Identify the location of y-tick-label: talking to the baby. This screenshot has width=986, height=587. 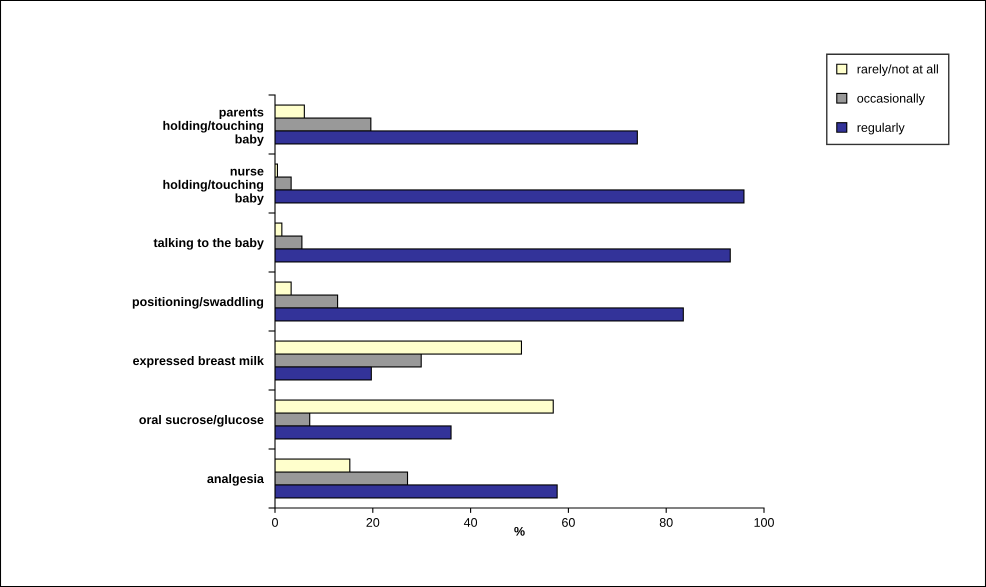
(209, 244).